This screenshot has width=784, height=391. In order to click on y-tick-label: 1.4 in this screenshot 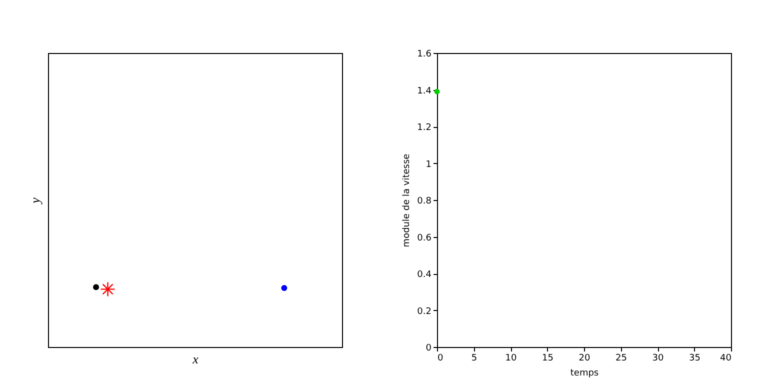, I will do `click(424, 91)`.